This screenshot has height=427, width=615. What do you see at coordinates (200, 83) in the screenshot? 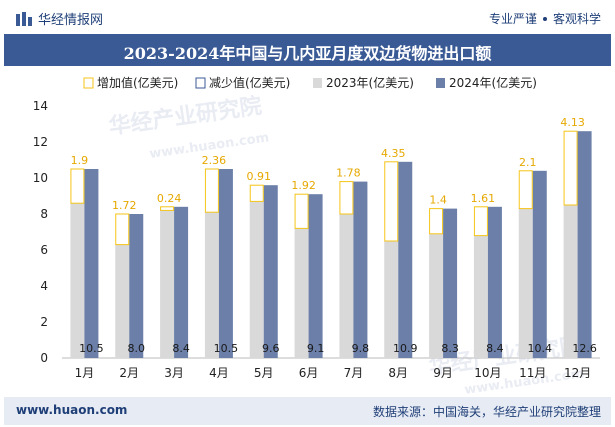
I see `legend-decrease-swatch` at bounding box center [200, 83].